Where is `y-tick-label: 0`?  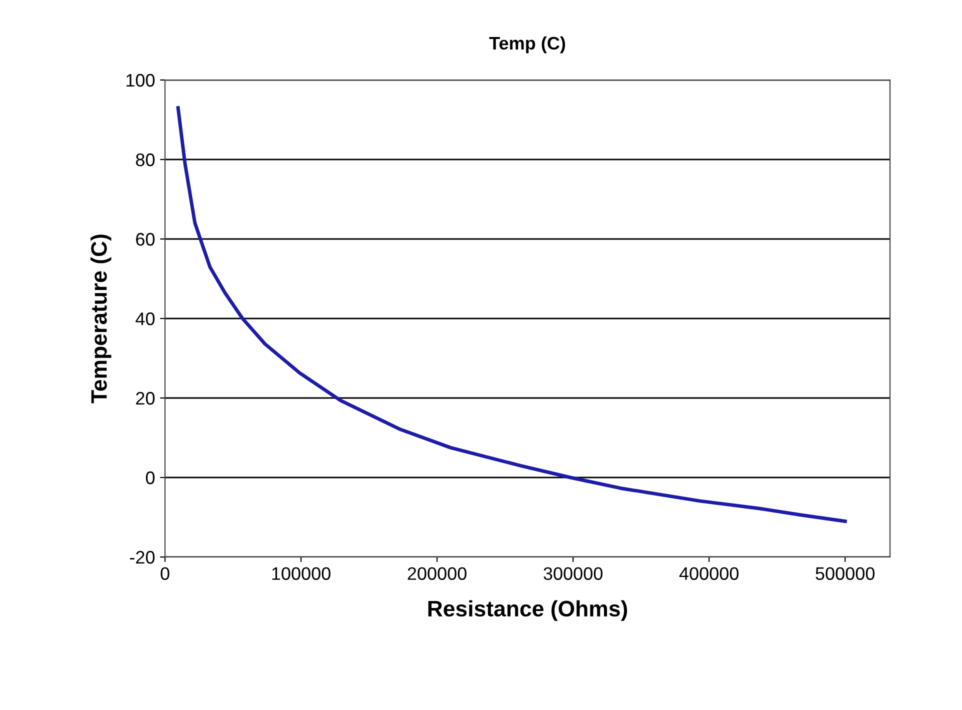
y-tick-label: 0 is located at coordinates (150, 477).